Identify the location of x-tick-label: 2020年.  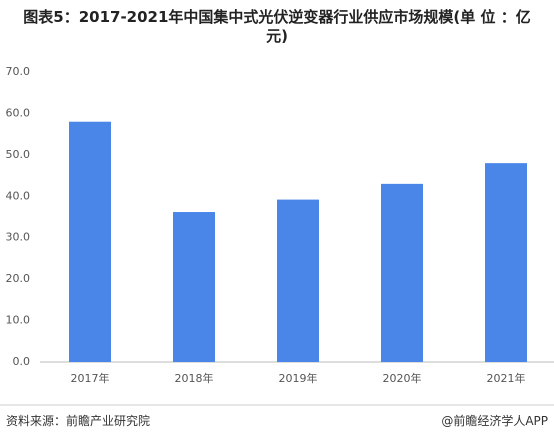
(402, 378).